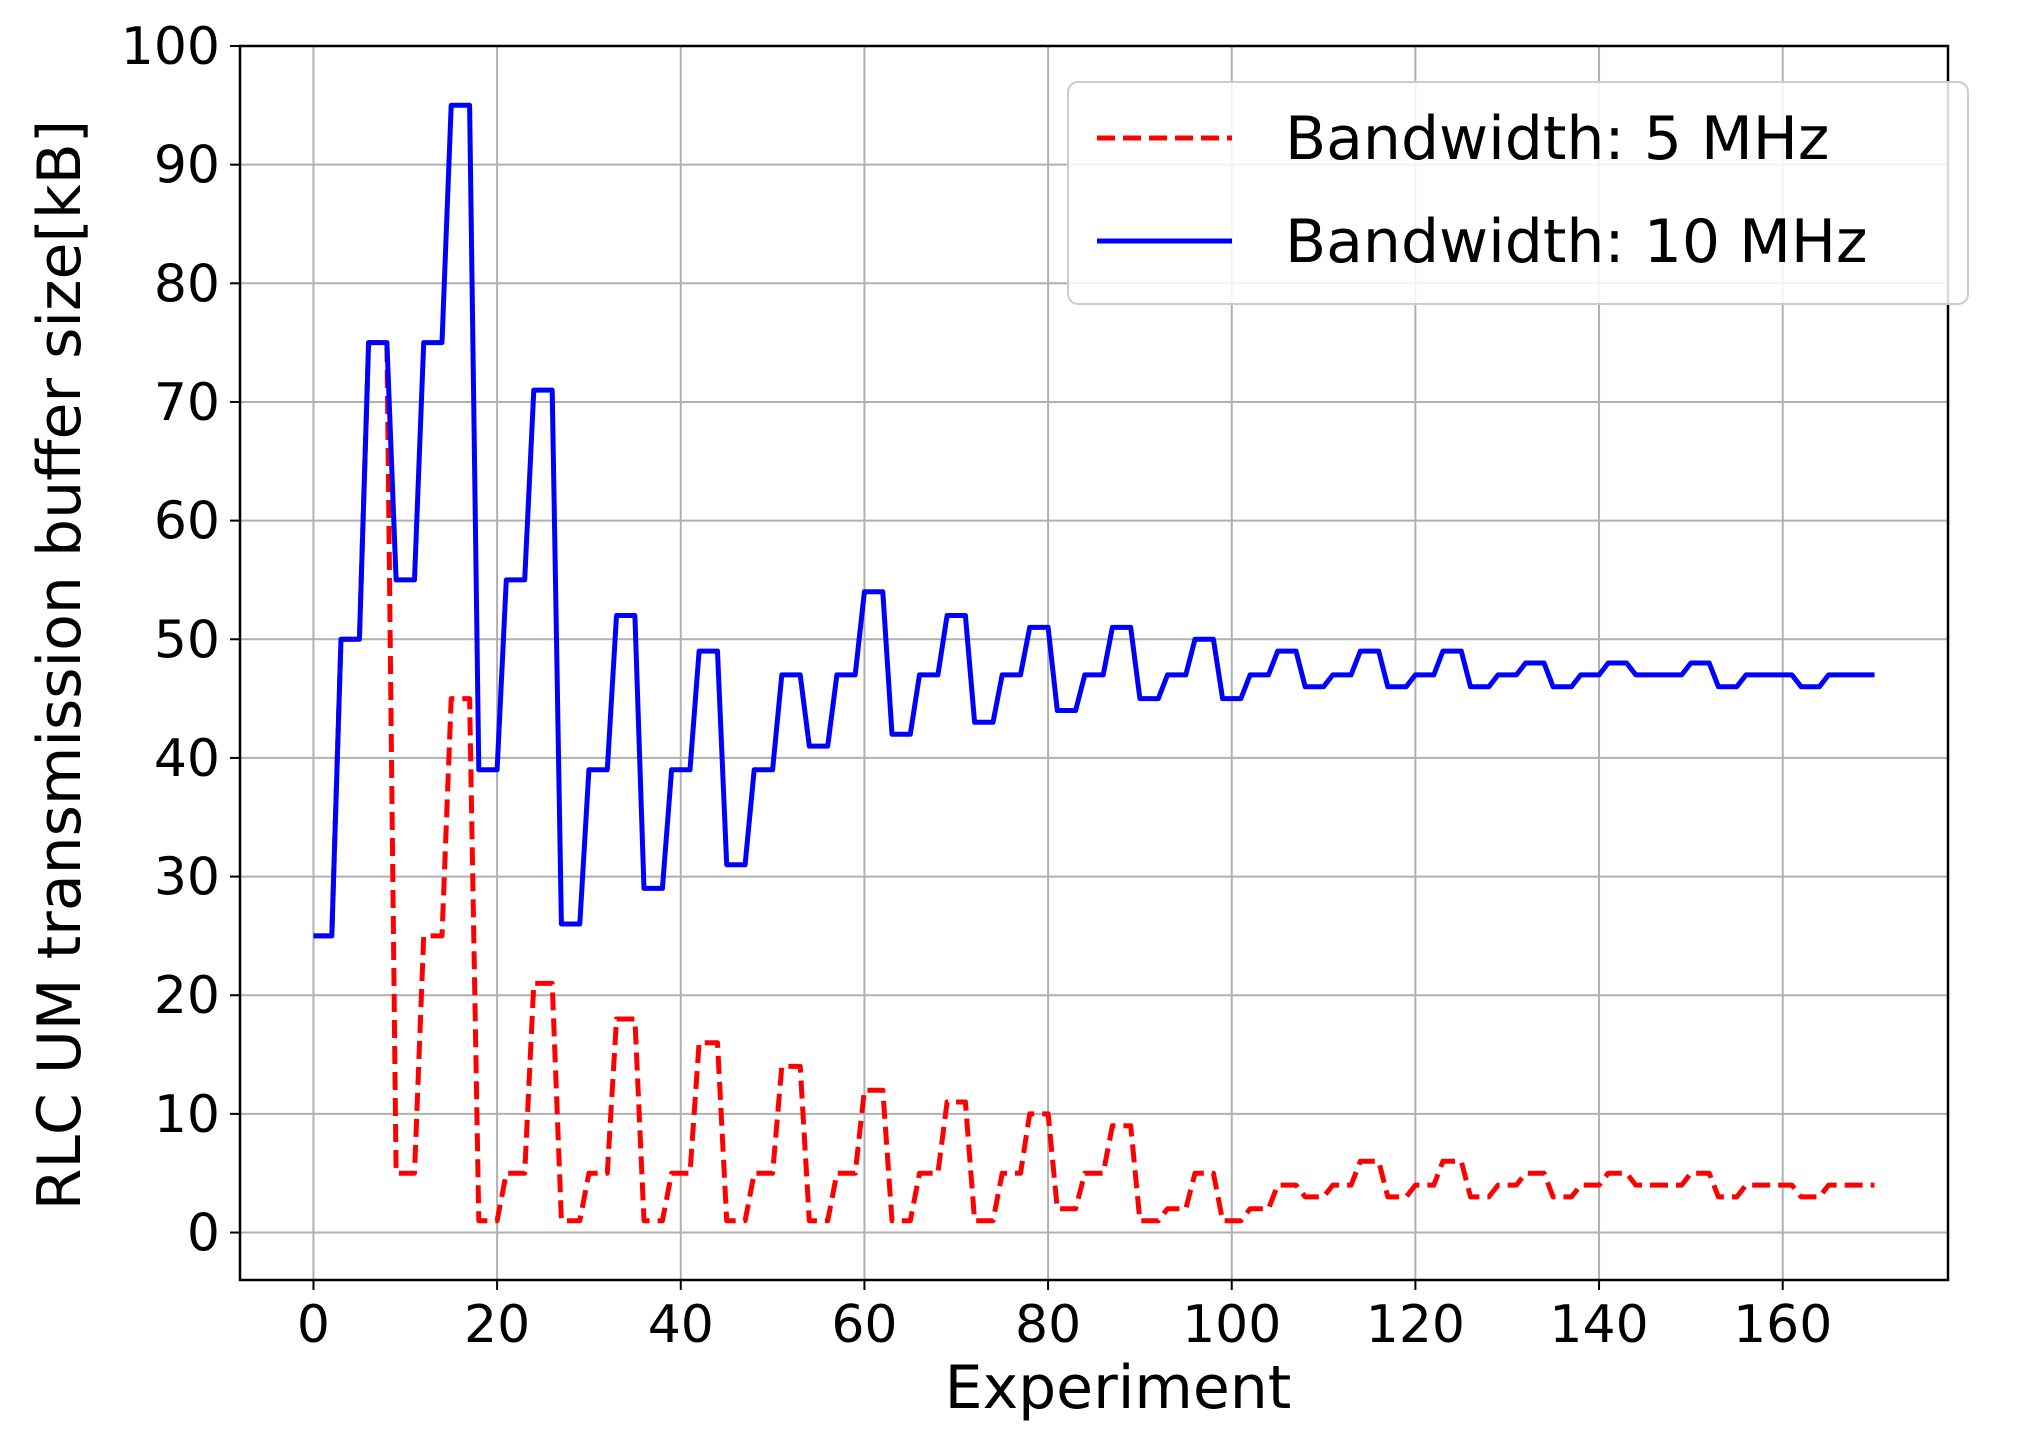 The width and height of the screenshot is (2022, 1441). Describe the element at coordinates (681, 1325) in the screenshot. I see `x-tick-label: 40` at that location.